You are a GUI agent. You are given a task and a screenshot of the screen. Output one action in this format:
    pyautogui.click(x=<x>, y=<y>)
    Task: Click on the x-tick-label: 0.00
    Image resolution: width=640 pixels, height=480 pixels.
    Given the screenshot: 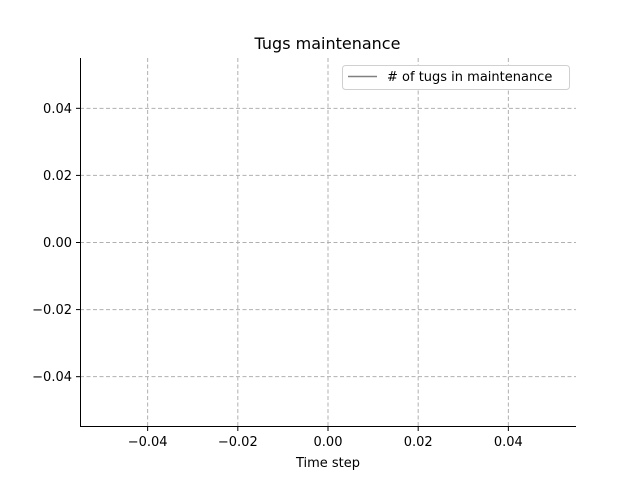 What is the action you would take?
    pyautogui.click(x=328, y=442)
    